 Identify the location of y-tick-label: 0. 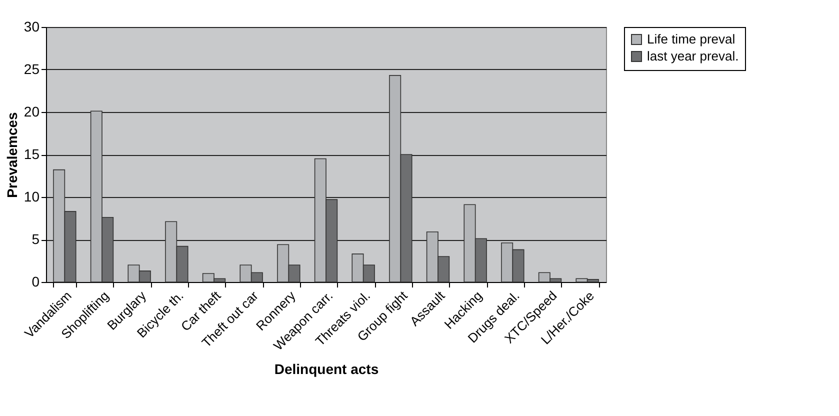
(36, 282).